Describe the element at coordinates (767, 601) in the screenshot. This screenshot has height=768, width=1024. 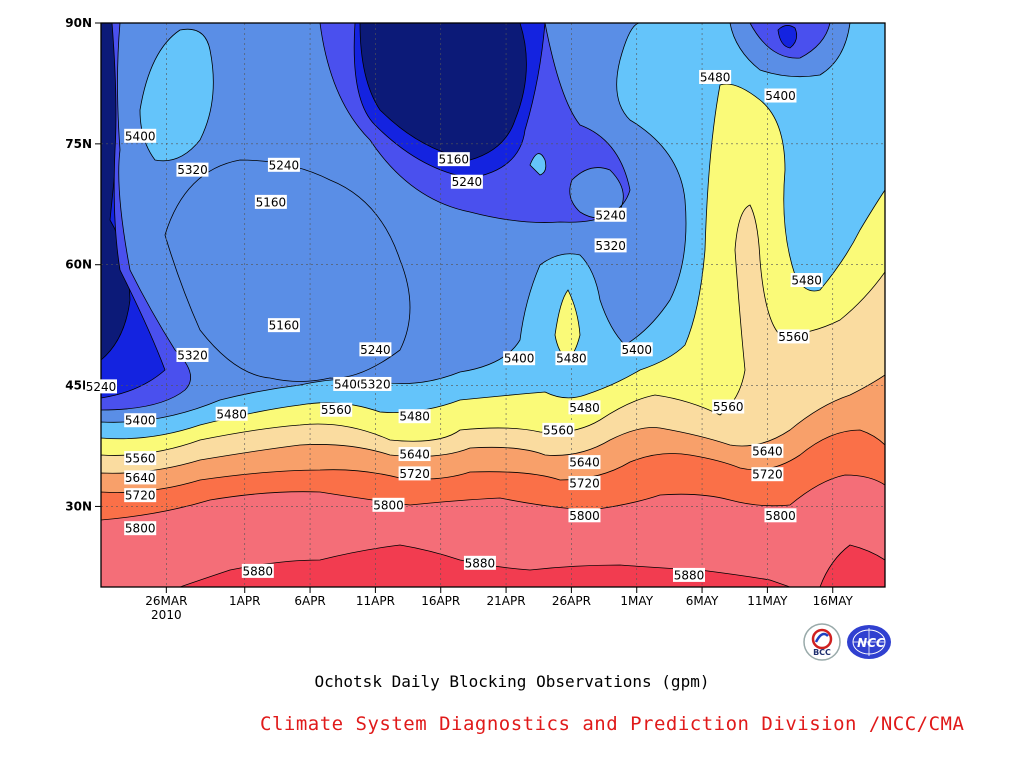
I see `x-tick-label: 11MAY` at that location.